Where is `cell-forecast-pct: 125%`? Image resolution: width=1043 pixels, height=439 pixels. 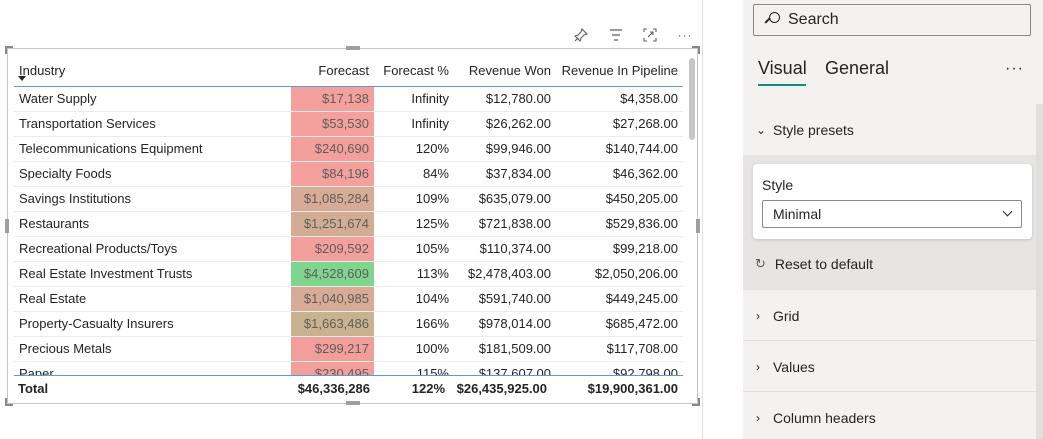
cell-forecast-pct: 125% is located at coordinates (414, 224).